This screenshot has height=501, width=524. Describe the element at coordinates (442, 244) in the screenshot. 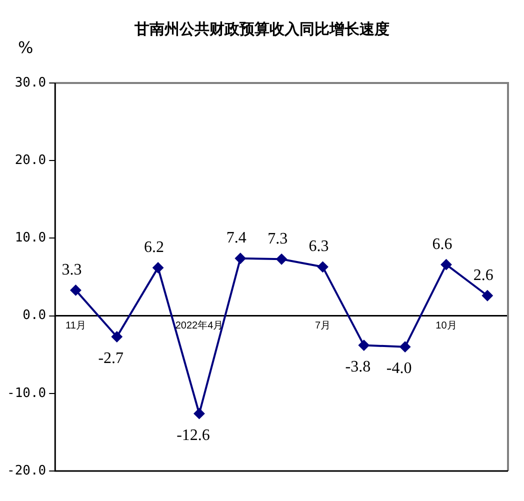

I see `data-label: 6.6` at that location.